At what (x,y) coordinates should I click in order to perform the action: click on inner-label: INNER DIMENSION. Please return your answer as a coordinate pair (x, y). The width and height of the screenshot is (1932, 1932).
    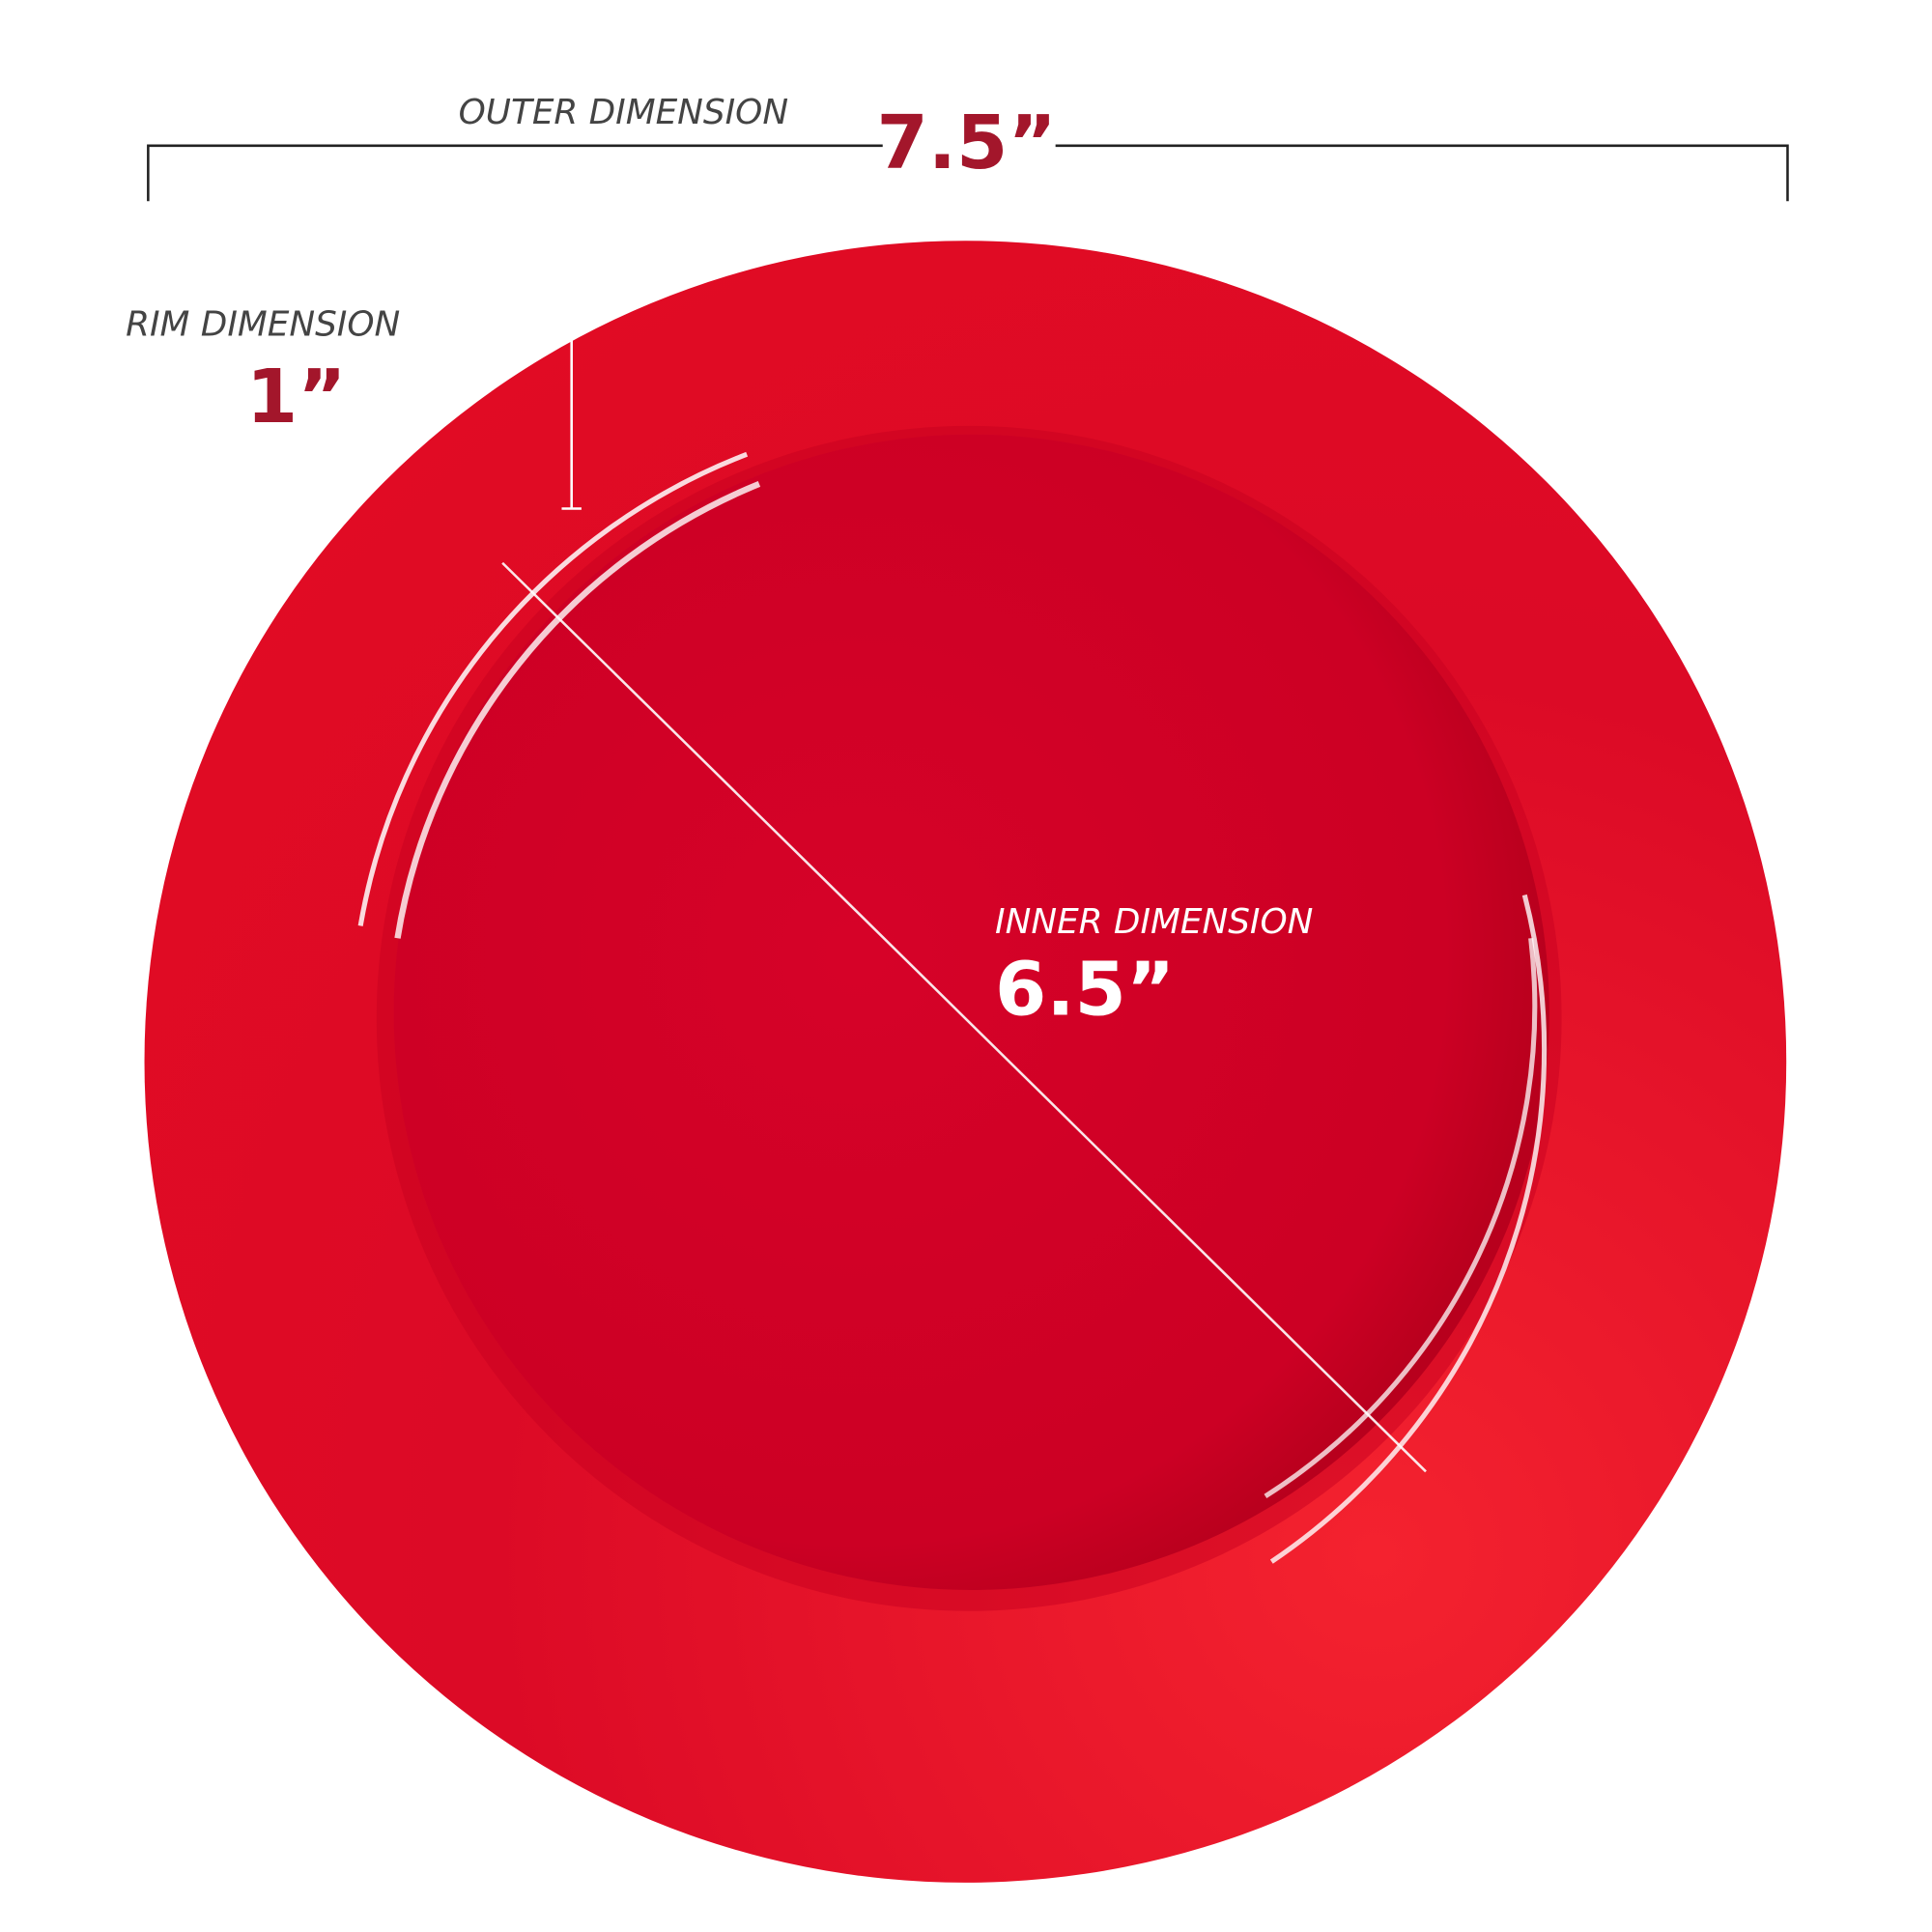
    Looking at the image, I should click on (1154, 922).